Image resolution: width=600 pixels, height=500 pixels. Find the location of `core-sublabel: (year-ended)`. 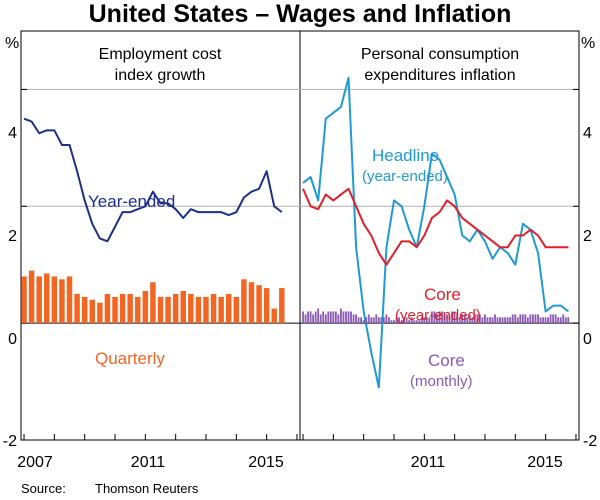

core-sublabel: (year-ended) is located at coordinates (438, 315).